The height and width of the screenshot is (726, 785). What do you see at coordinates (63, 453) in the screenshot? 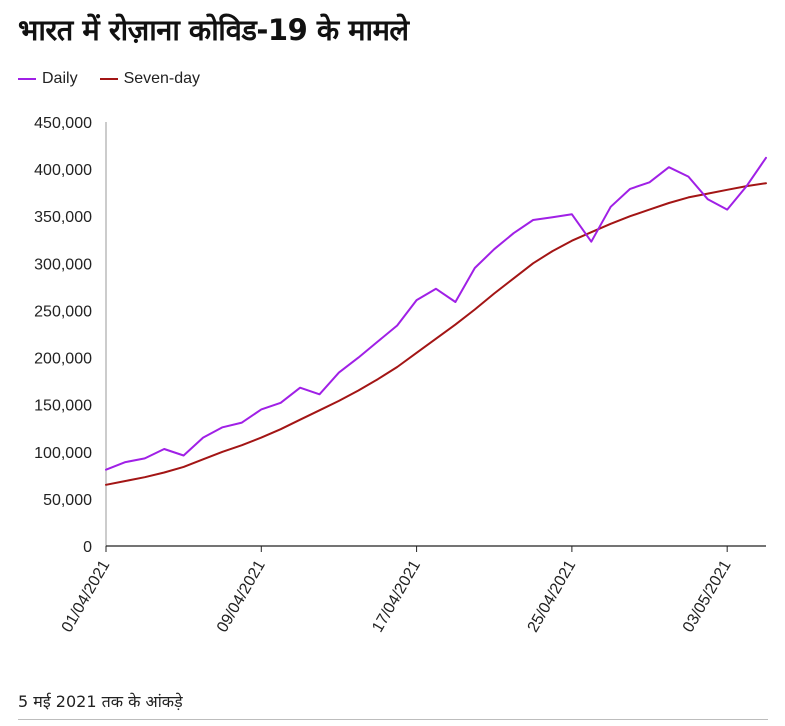
I see `y-tick-label: 100,000` at bounding box center [63, 453].